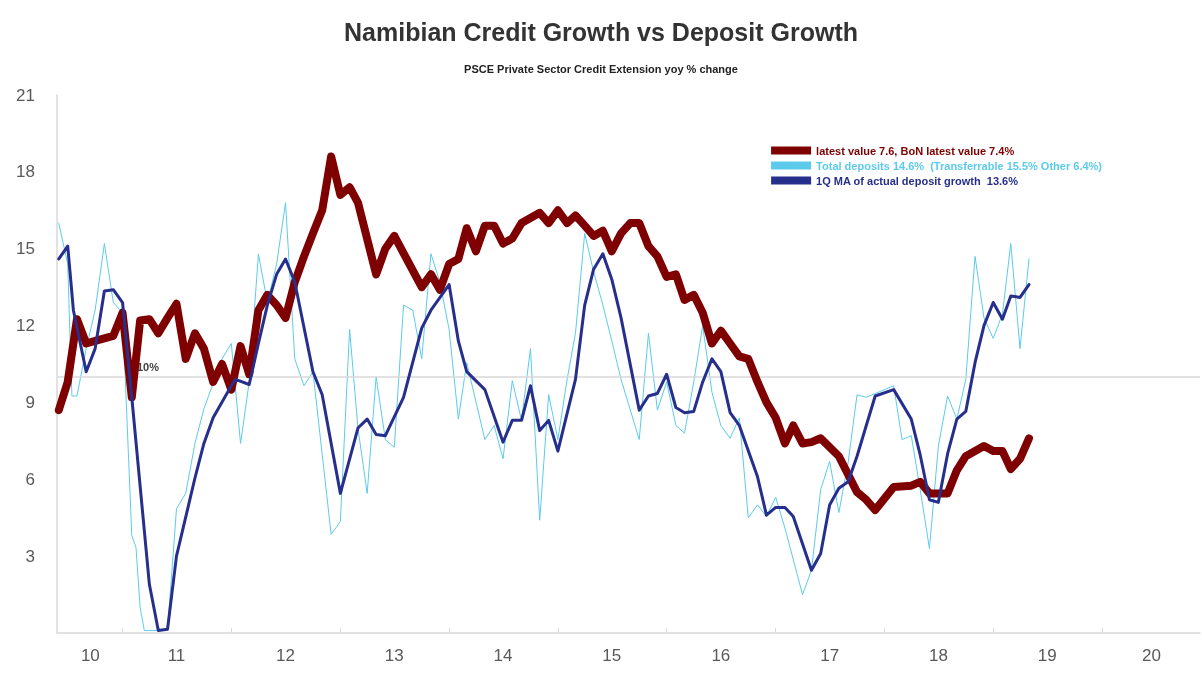 The width and height of the screenshot is (1202, 690). Describe the element at coordinates (25, 172) in the screenshot. I see `y-tick-label: 18` at that location.